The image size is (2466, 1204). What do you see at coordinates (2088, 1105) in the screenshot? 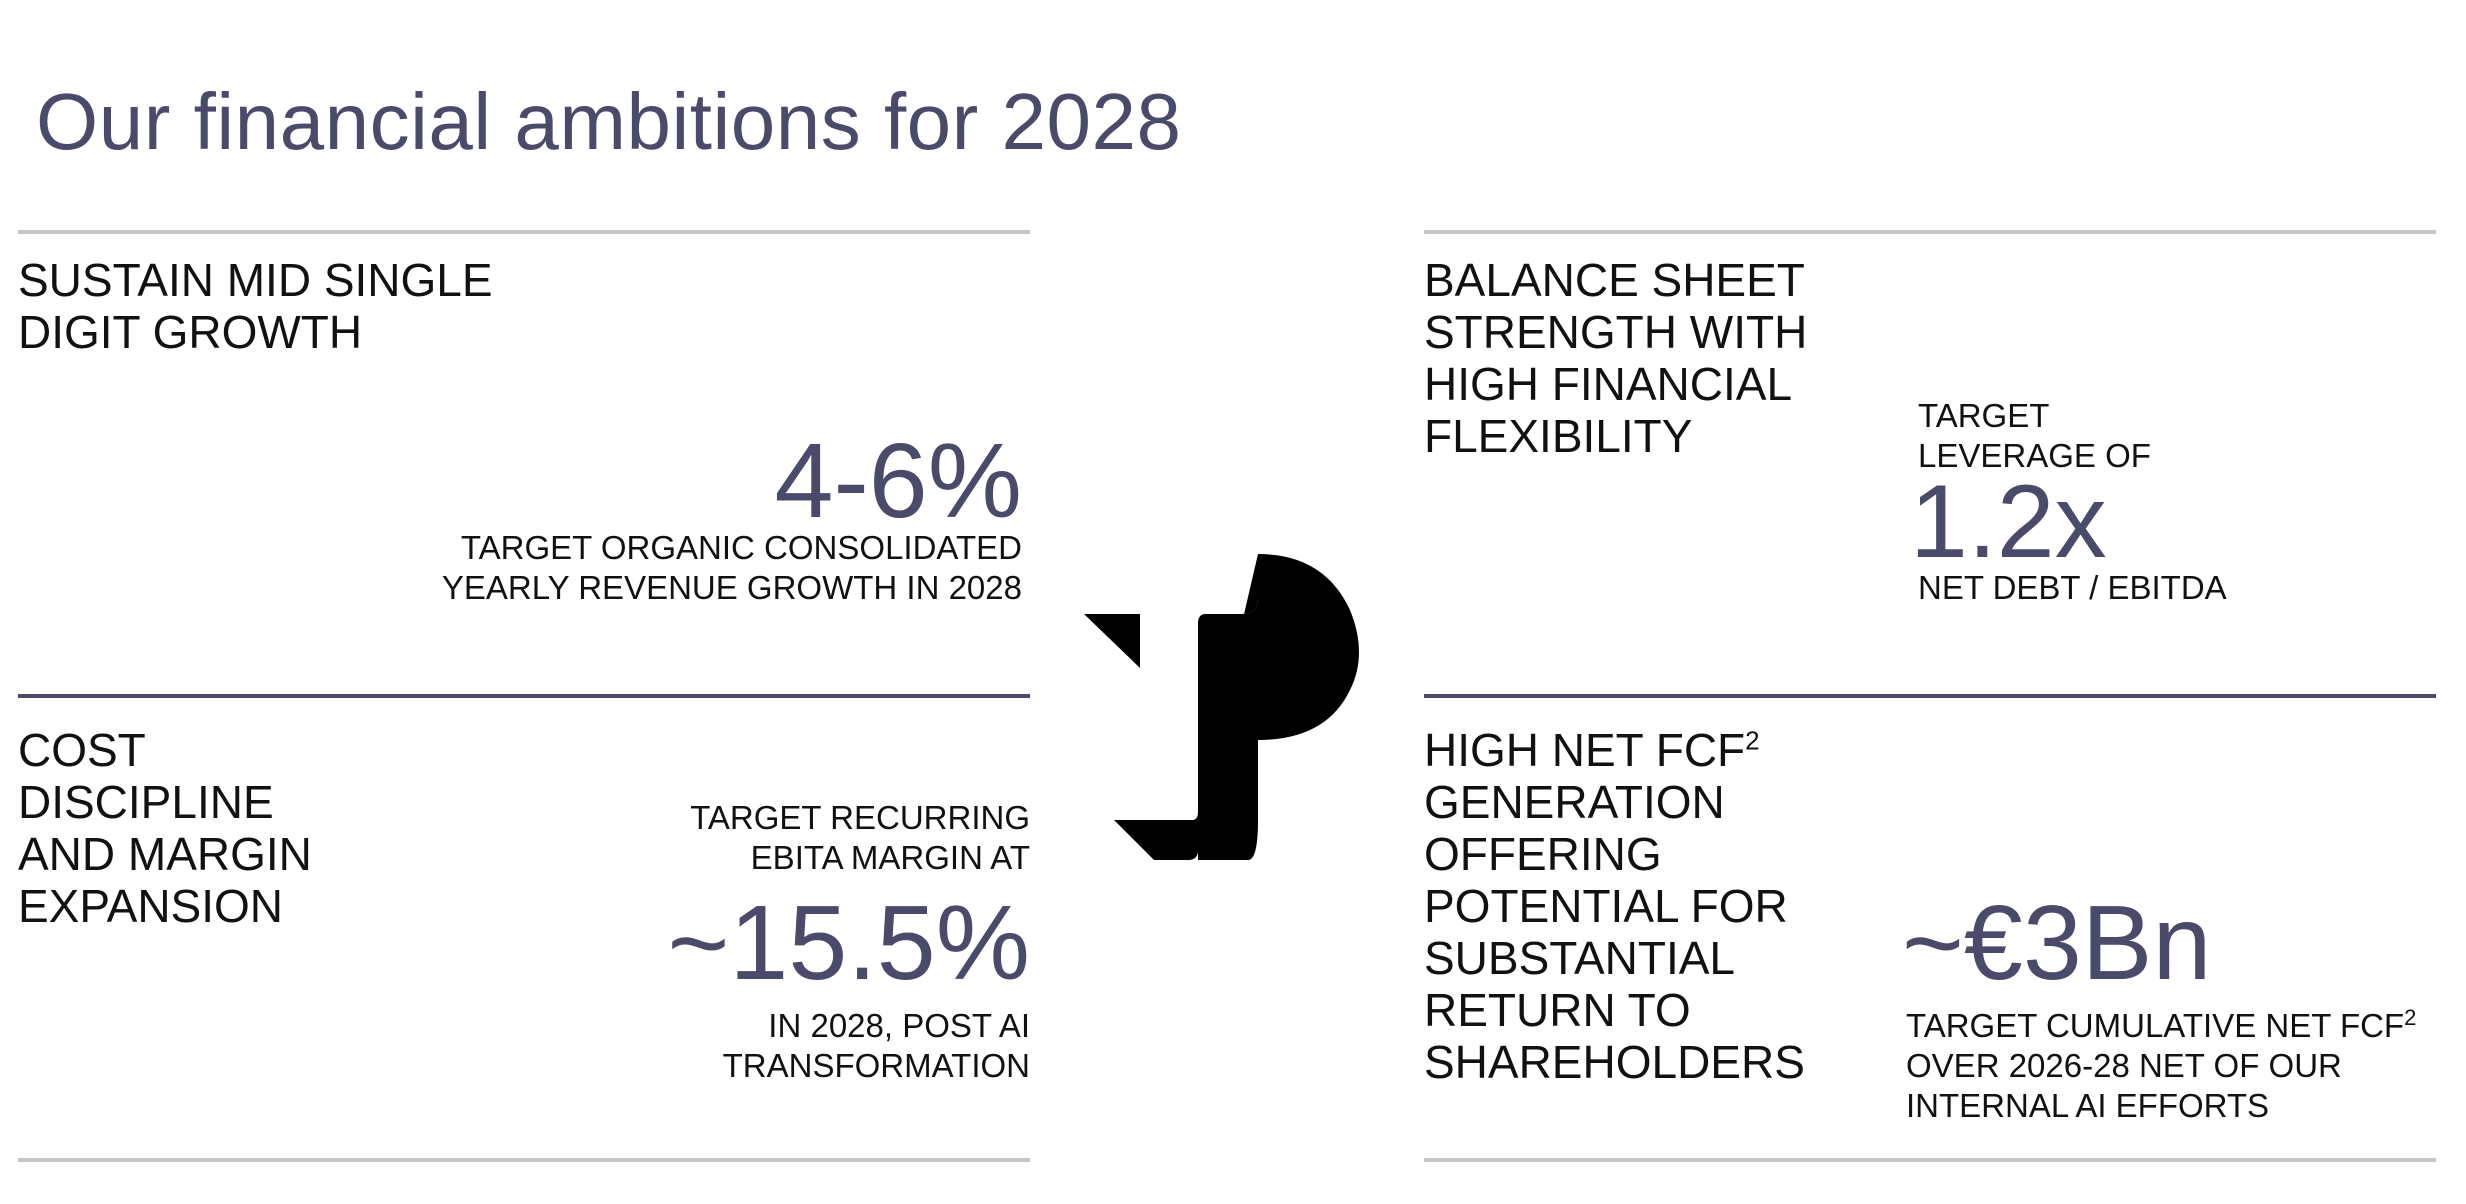
I see `fcf-caption-line: INTERNAL AI EFFORTS` at bounding box center [2088, 1105].